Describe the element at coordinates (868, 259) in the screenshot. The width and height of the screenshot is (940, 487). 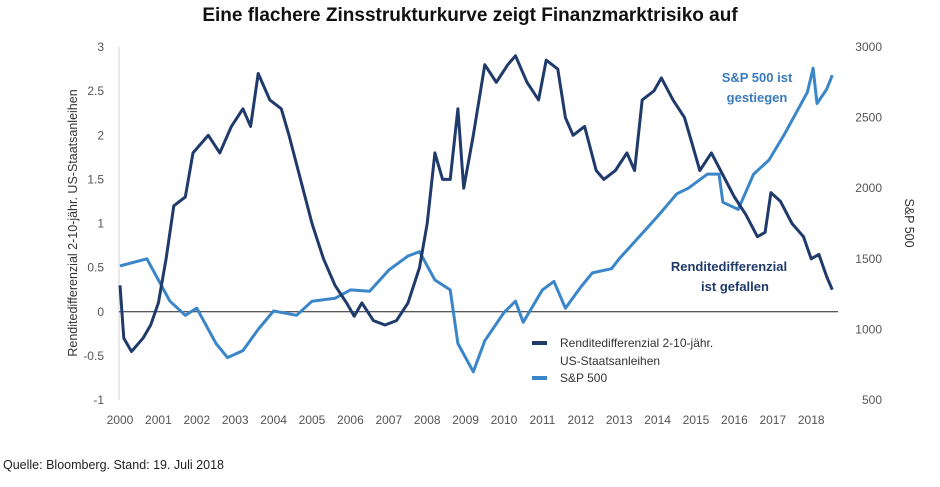
I see `y2-tick-label: 1500` at that location.